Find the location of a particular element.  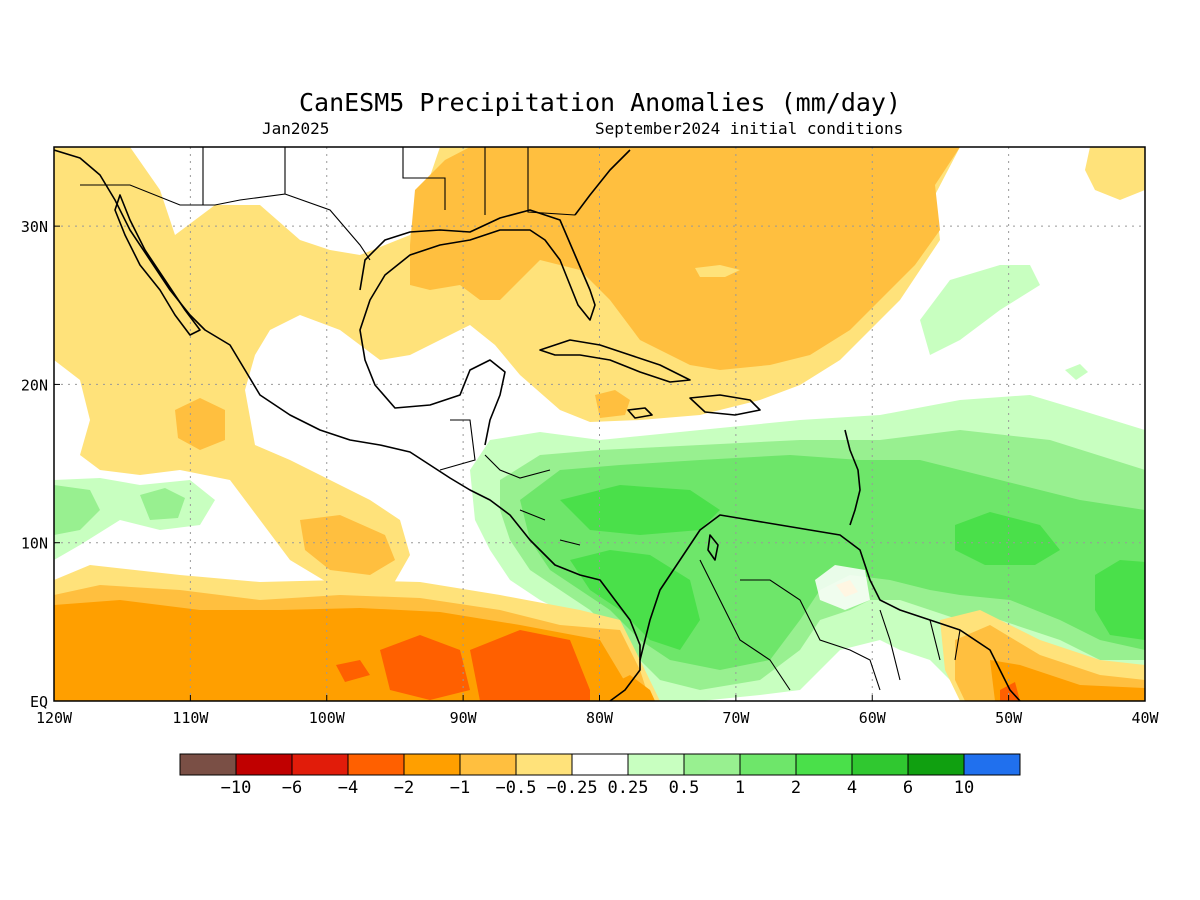

moist-patch-florida is located at coordinates (717, 271).